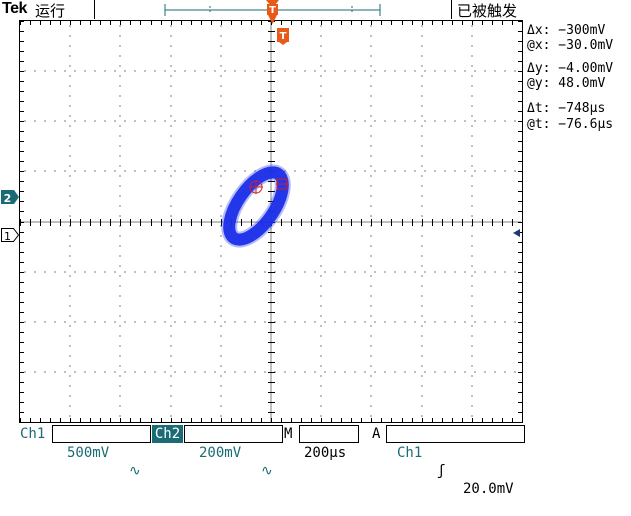 The width and height of the screenshot is (631, 516). I want to click on ch1-label: Ch1, so click(33, 434).